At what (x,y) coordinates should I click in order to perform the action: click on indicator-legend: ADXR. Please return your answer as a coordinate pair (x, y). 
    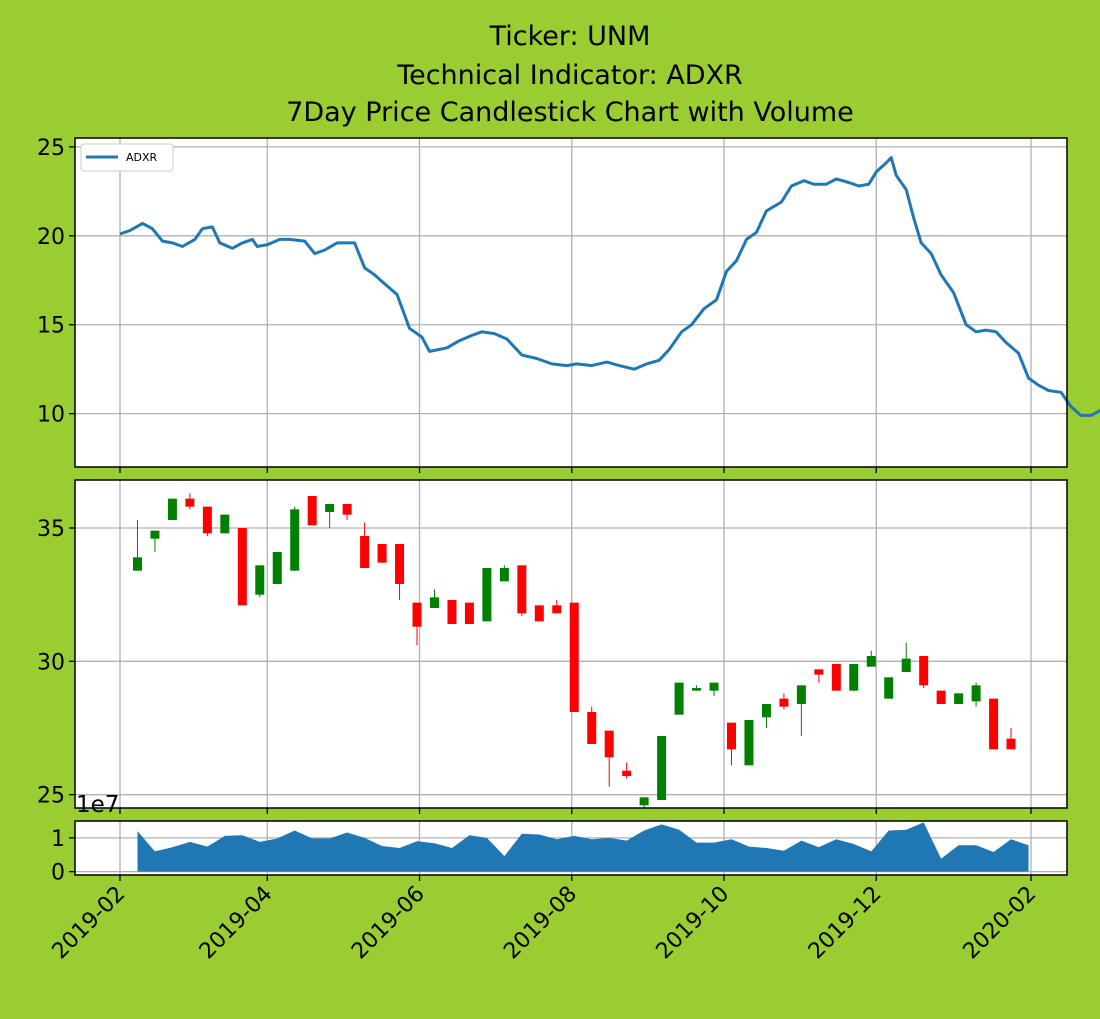
    Looking at the image, I should click on (127, 157).